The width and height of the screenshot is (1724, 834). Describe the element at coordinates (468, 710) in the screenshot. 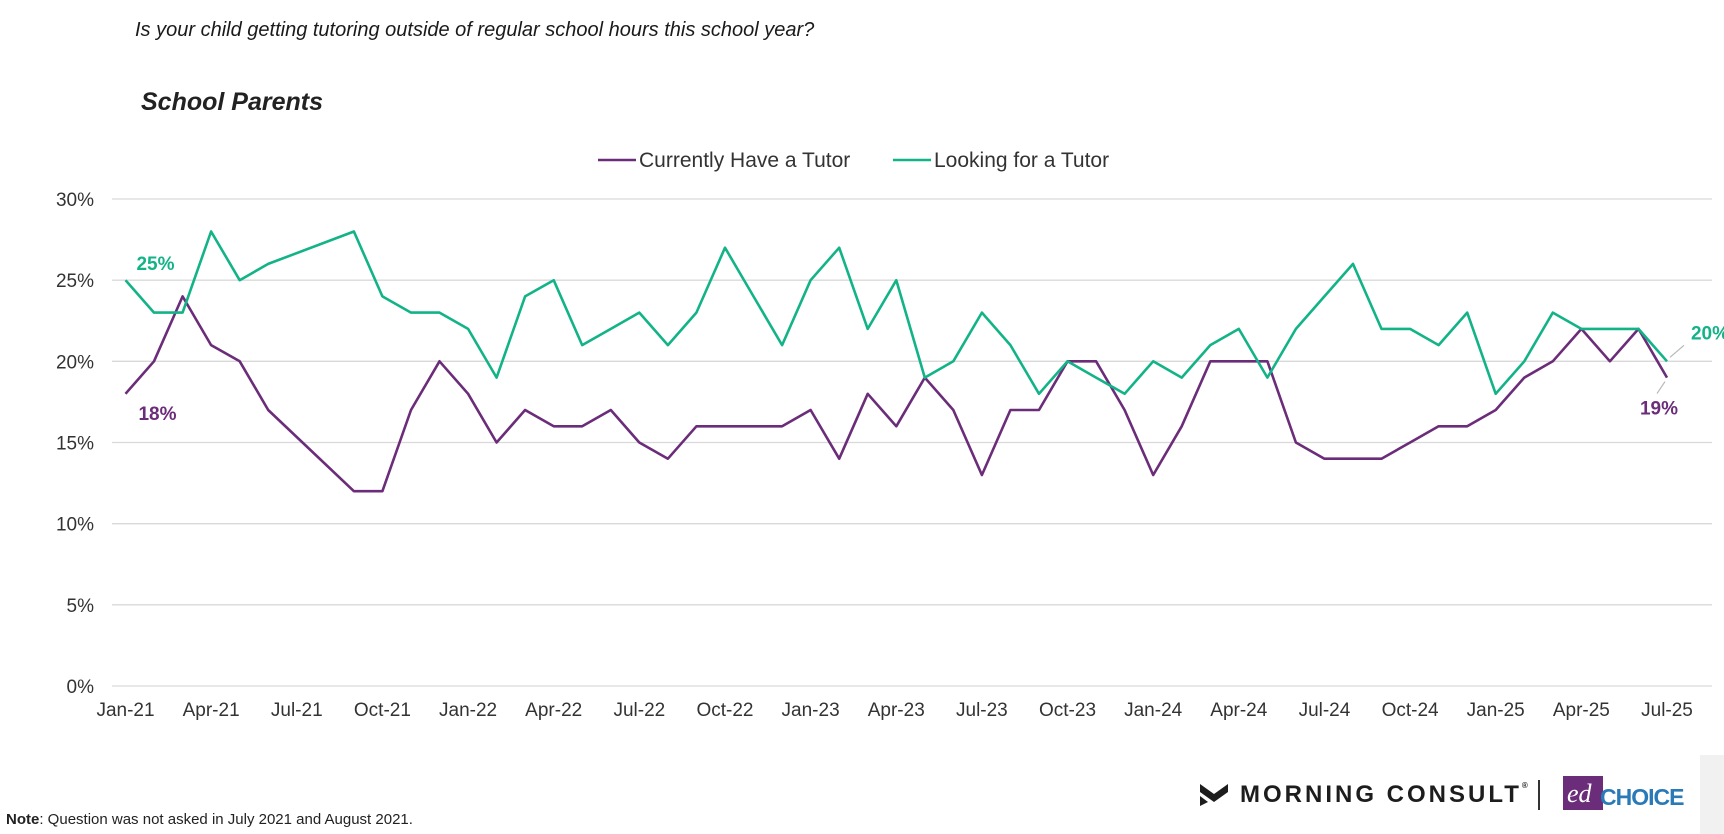

I see `x-tick-label: Jan-22` at that location.